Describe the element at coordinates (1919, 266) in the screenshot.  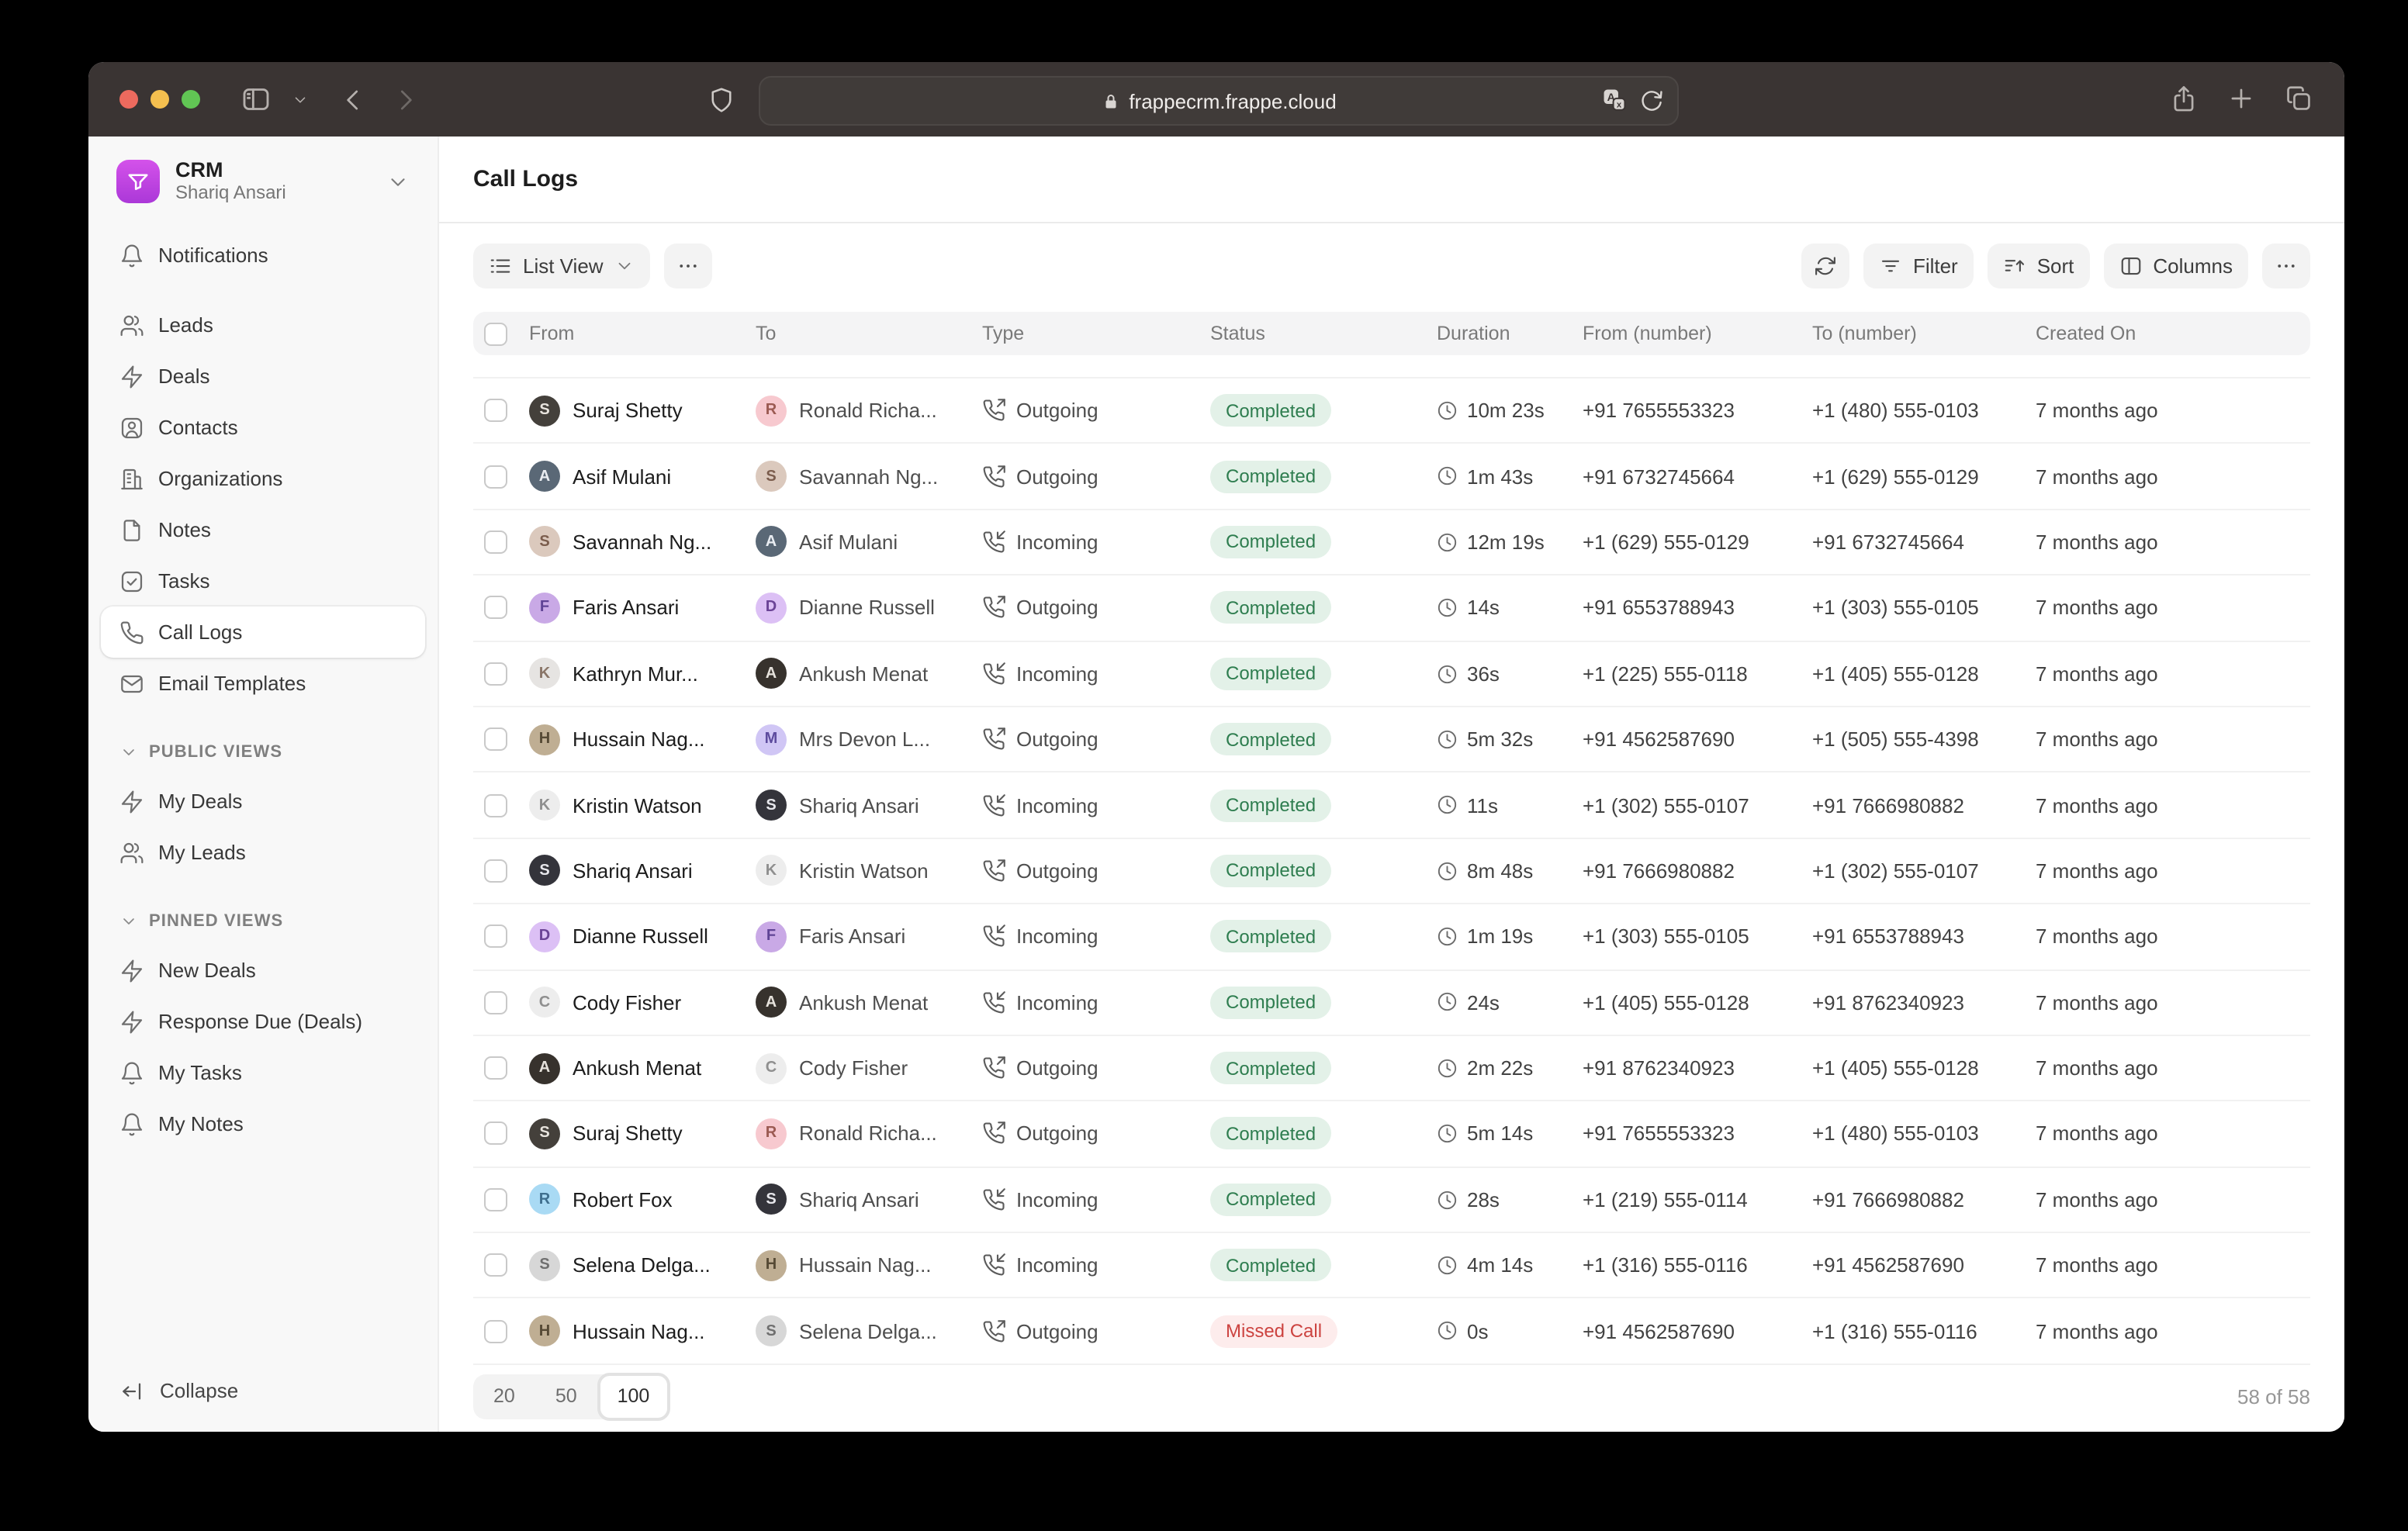
I see `filter-button: Filter` at that location.